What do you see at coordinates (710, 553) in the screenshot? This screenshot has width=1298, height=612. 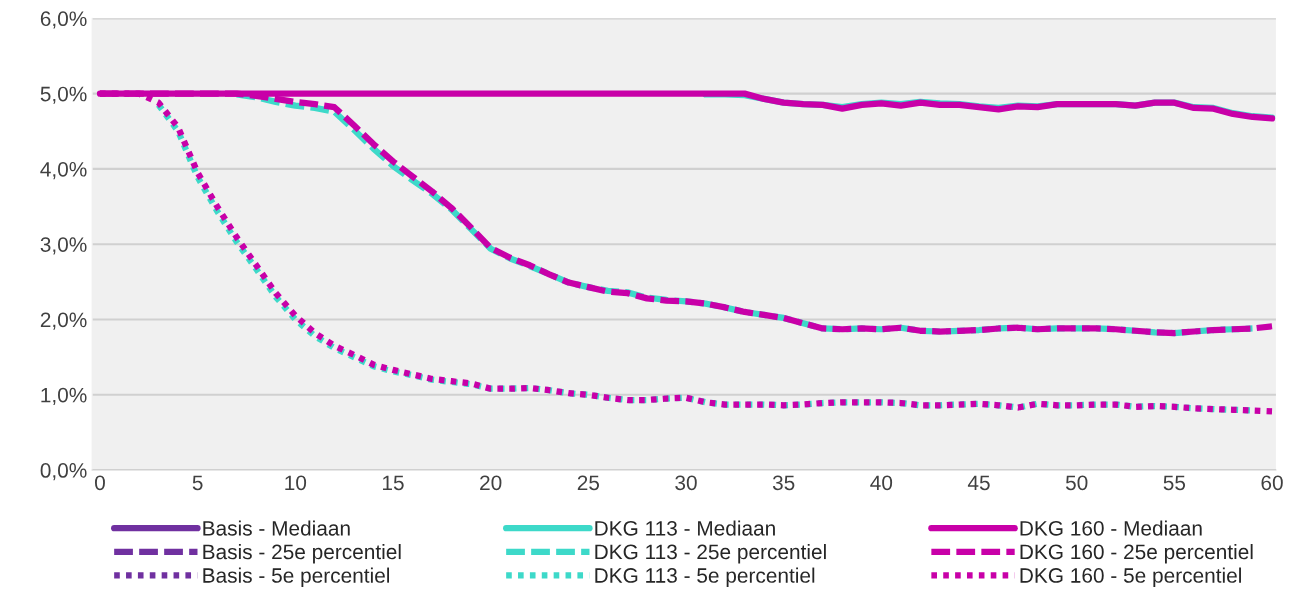 I see `legend-label: DKG 113 - 25e percentiel` at bounding box center [710, 553].